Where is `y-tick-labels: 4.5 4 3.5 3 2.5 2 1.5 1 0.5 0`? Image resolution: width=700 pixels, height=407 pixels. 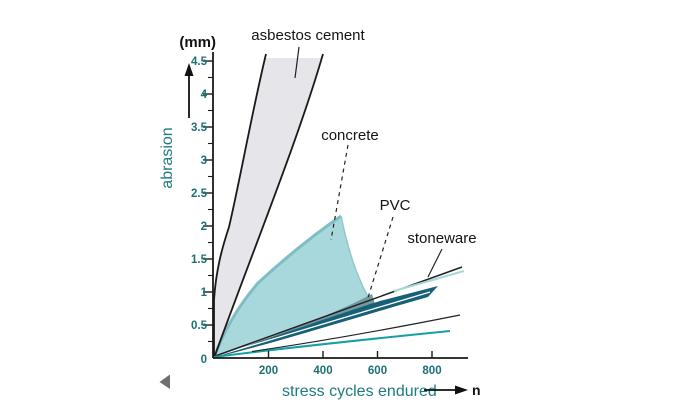
y-tick-labels: 4.5 4 3.5 3 2.5 2 1.5 1 0.5 0 is located at coordinates (199, 211).